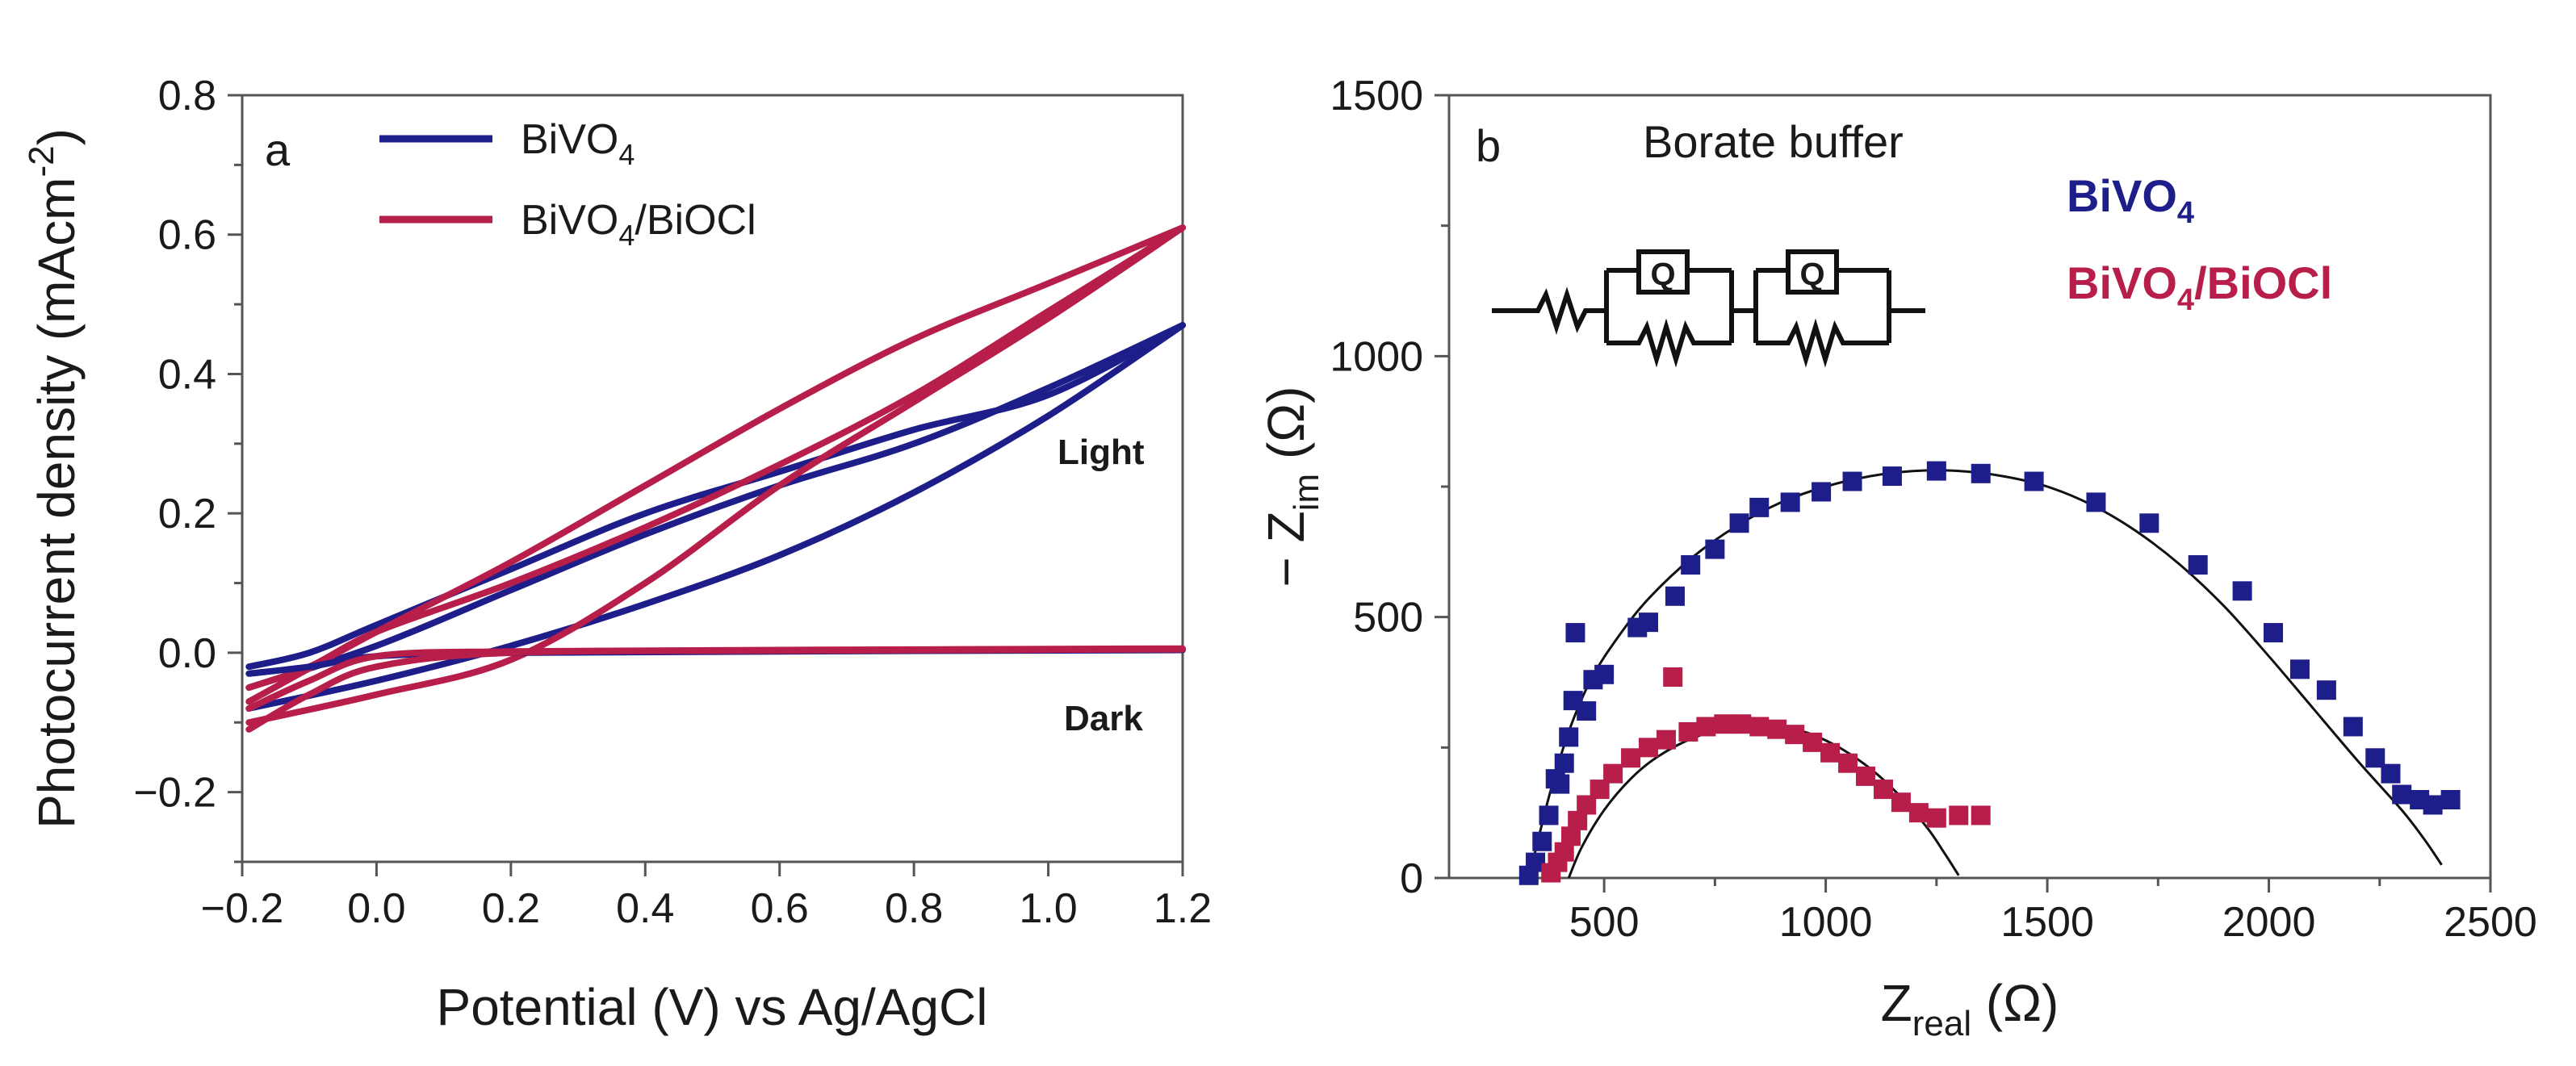 The image size is (2576, 1066). What do you see at coordinates (780, 908) in the screenshot?
I see `a-x-tick-label: 0.6` at bounding box center [780, 908].